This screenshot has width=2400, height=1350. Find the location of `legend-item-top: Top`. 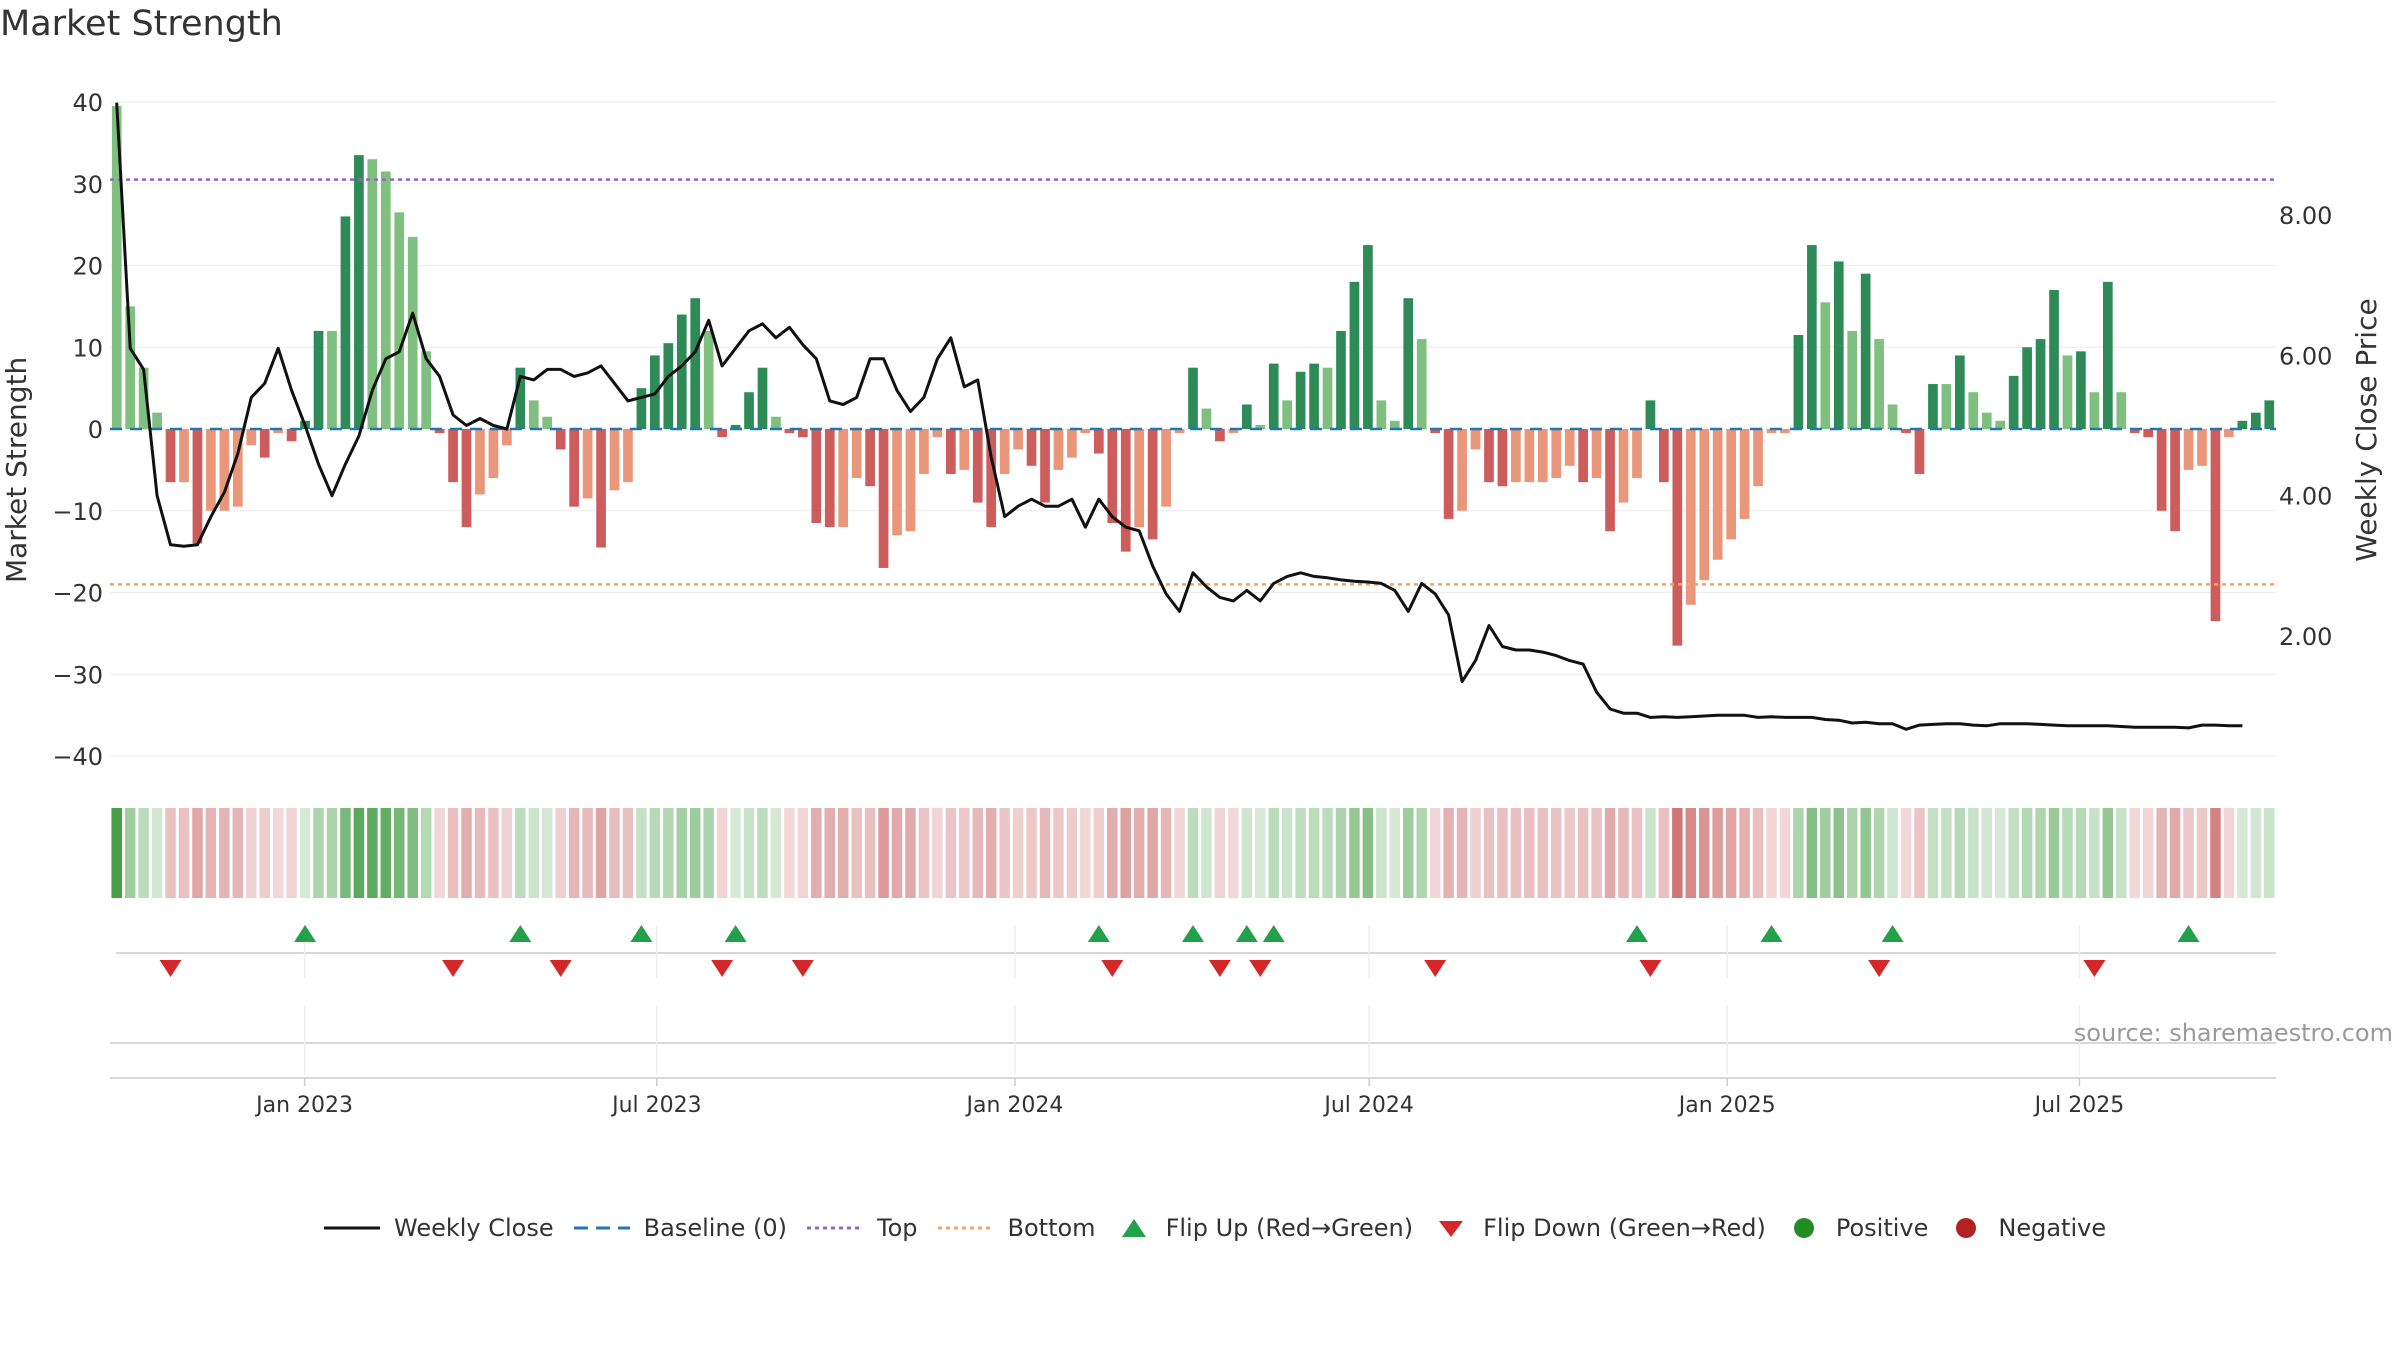

legend-item-top: Top is located at coordinates (861, 1228).